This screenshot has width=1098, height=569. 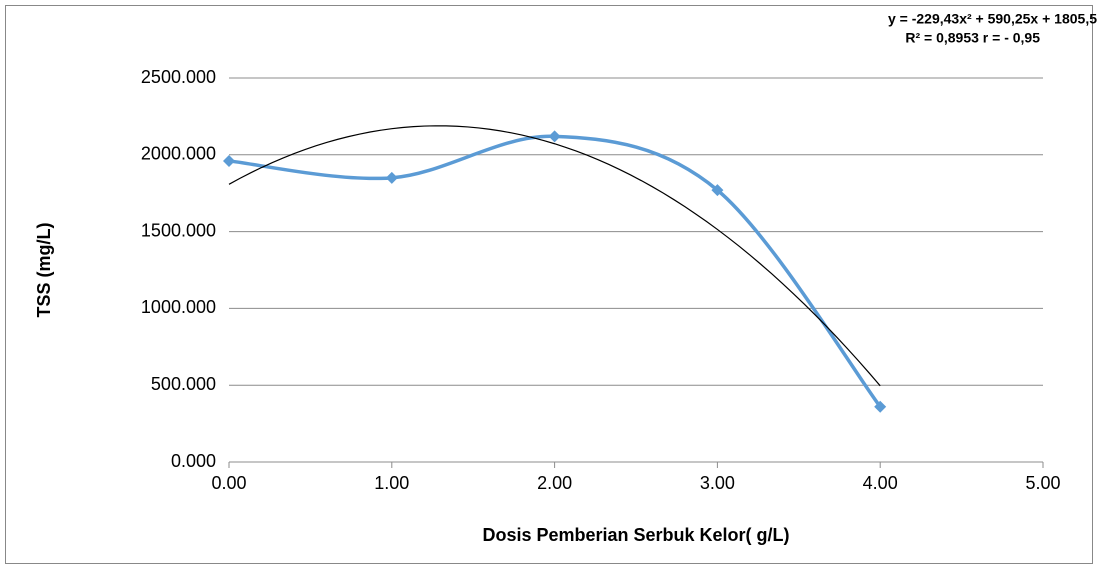 I want to click on x-axis-label: Dosis Pemberian Serbuk Kelor( g/L), so click(x=635, y=535).